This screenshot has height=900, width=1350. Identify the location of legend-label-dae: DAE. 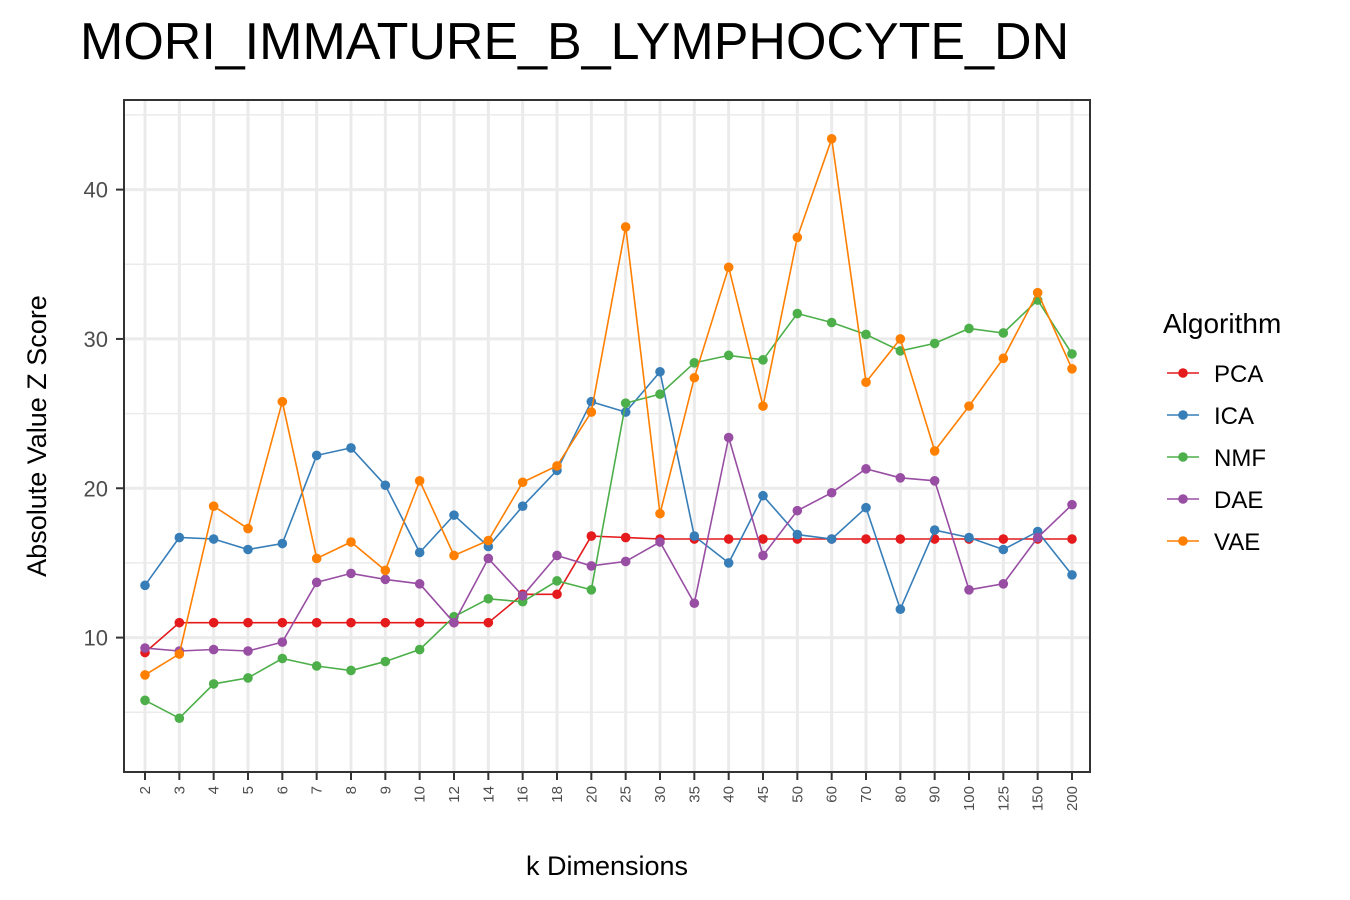
(1238, 500).